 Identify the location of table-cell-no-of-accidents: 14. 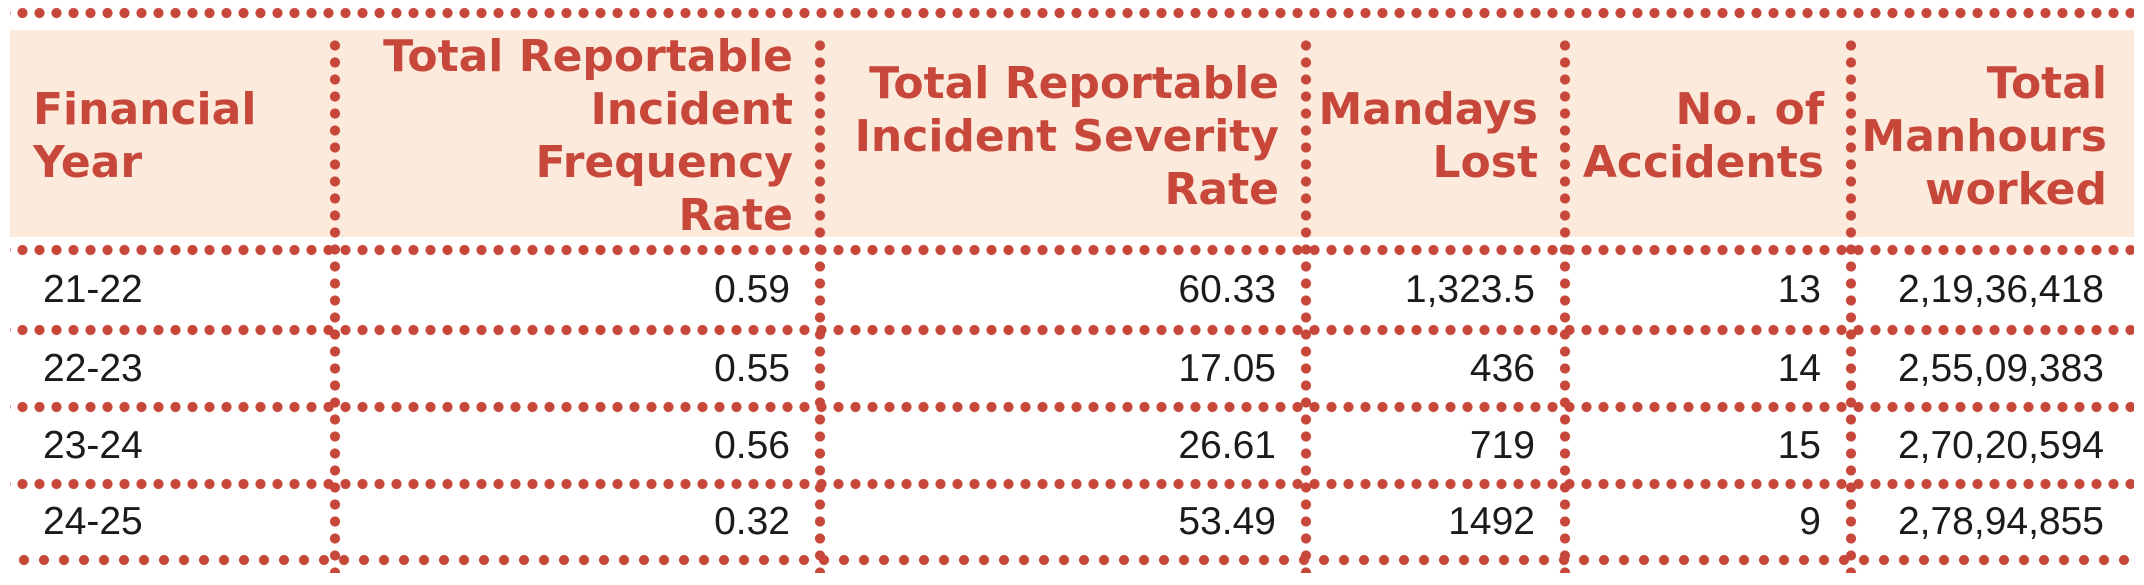
(1799, 368).